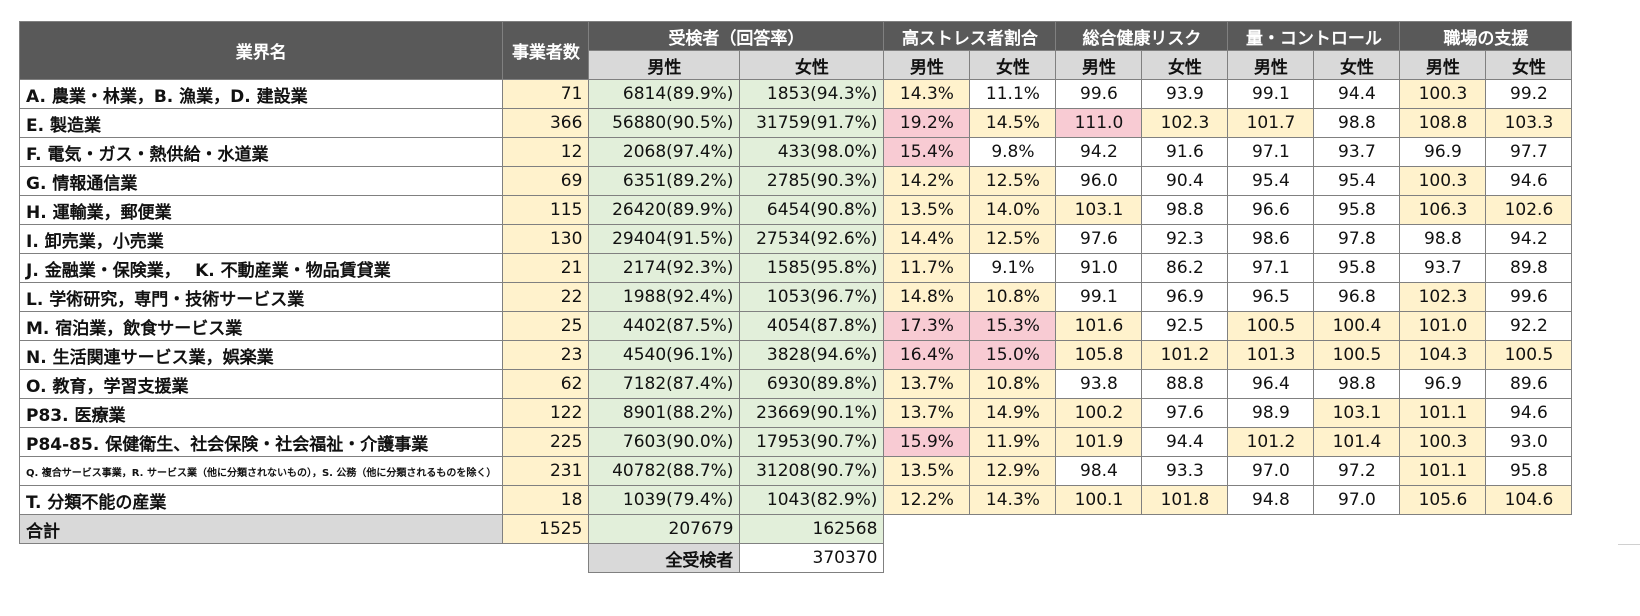 Image resolution: width=1640 pixels, height=616 pixels. I want to click on quantity-control-female: 100.5, so click(1357, 355).